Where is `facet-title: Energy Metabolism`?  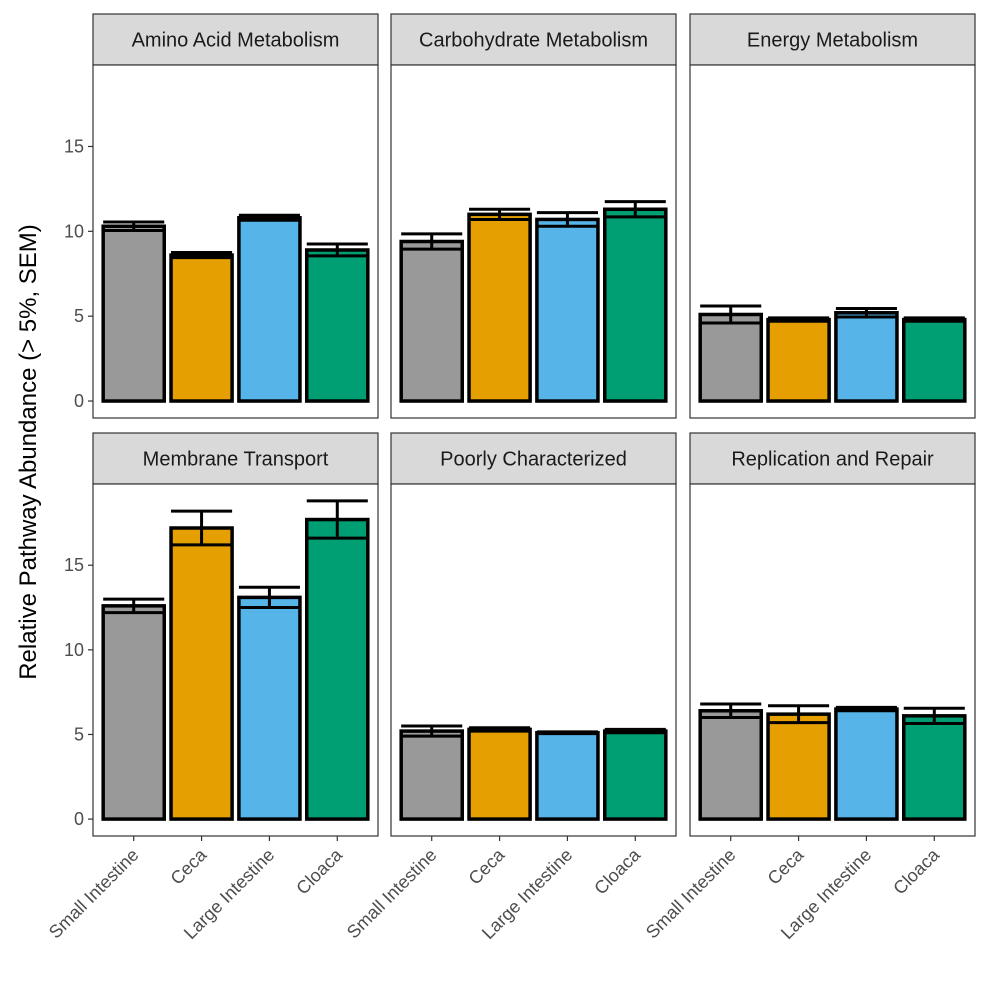 facet-title: Energy Metabolism is located at coordinates (832, 41).